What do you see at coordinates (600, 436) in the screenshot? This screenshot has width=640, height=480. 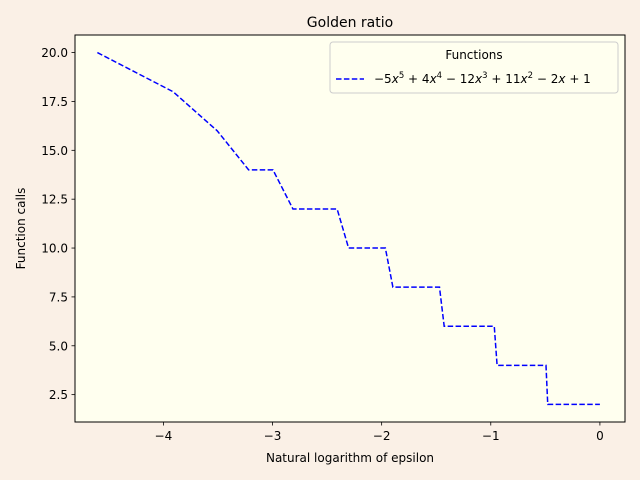 I see `x-tick-label: 0` at bounding box center [600, 436].